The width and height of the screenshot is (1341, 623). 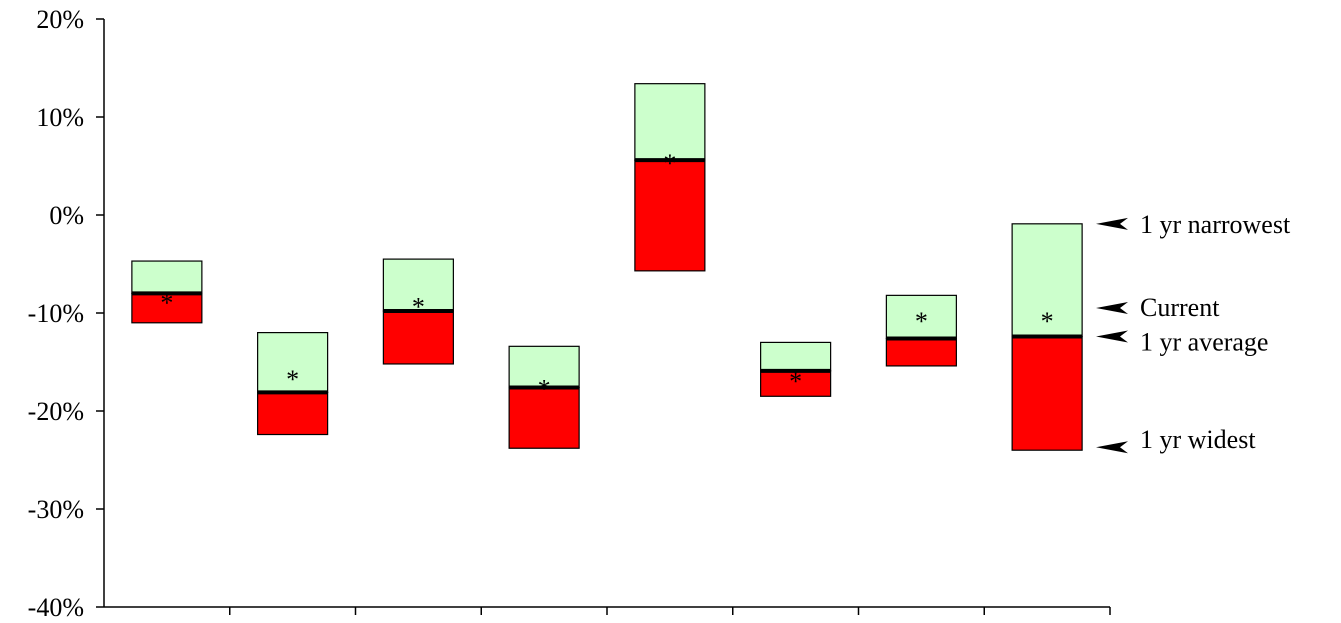 I want to click on legend-entry-1: 1 yr narrowest, so click(x=1193, y=224).